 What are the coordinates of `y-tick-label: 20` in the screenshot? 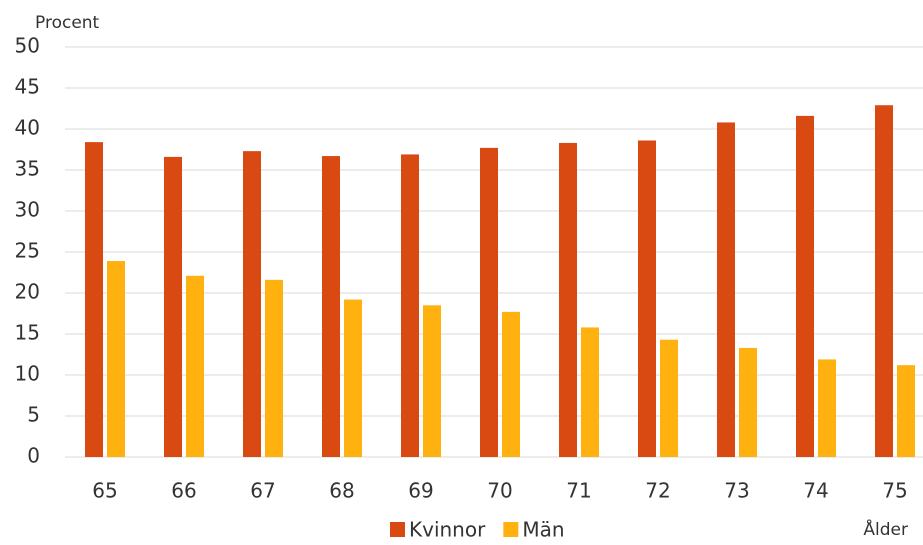 It's located at (27, 292).